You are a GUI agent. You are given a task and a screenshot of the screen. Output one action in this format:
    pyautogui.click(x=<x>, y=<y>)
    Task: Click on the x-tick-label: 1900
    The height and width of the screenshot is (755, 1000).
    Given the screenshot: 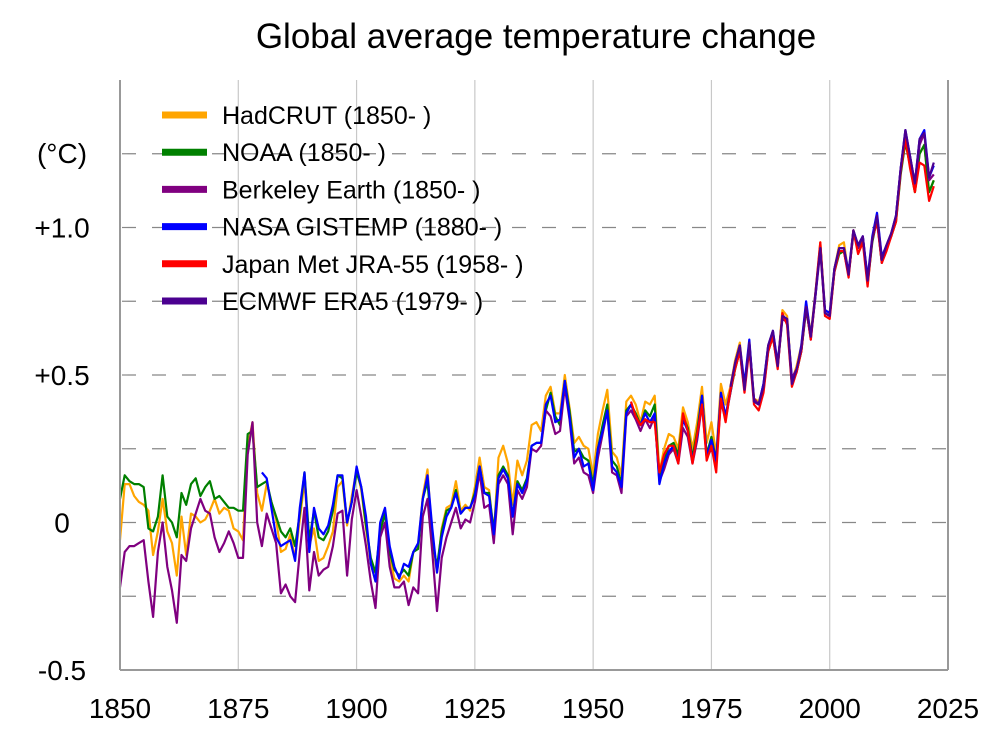 What is the action you would take?
    pyautogui.click(x=356, y=708)
    